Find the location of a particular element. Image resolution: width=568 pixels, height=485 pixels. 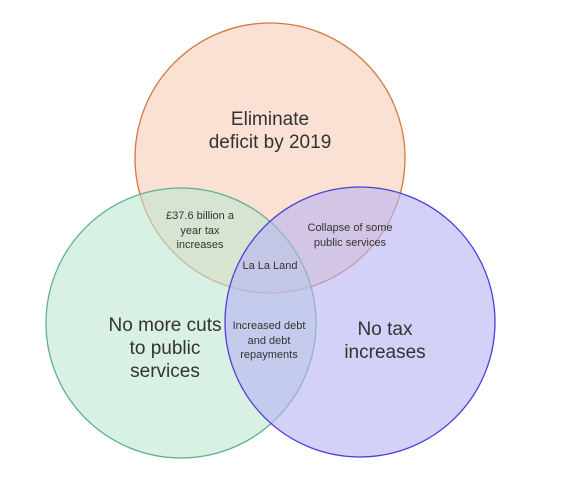

set-label-eliminate-deficit: Eliminate deficit by 2019 is located at coordinates (270, 131).